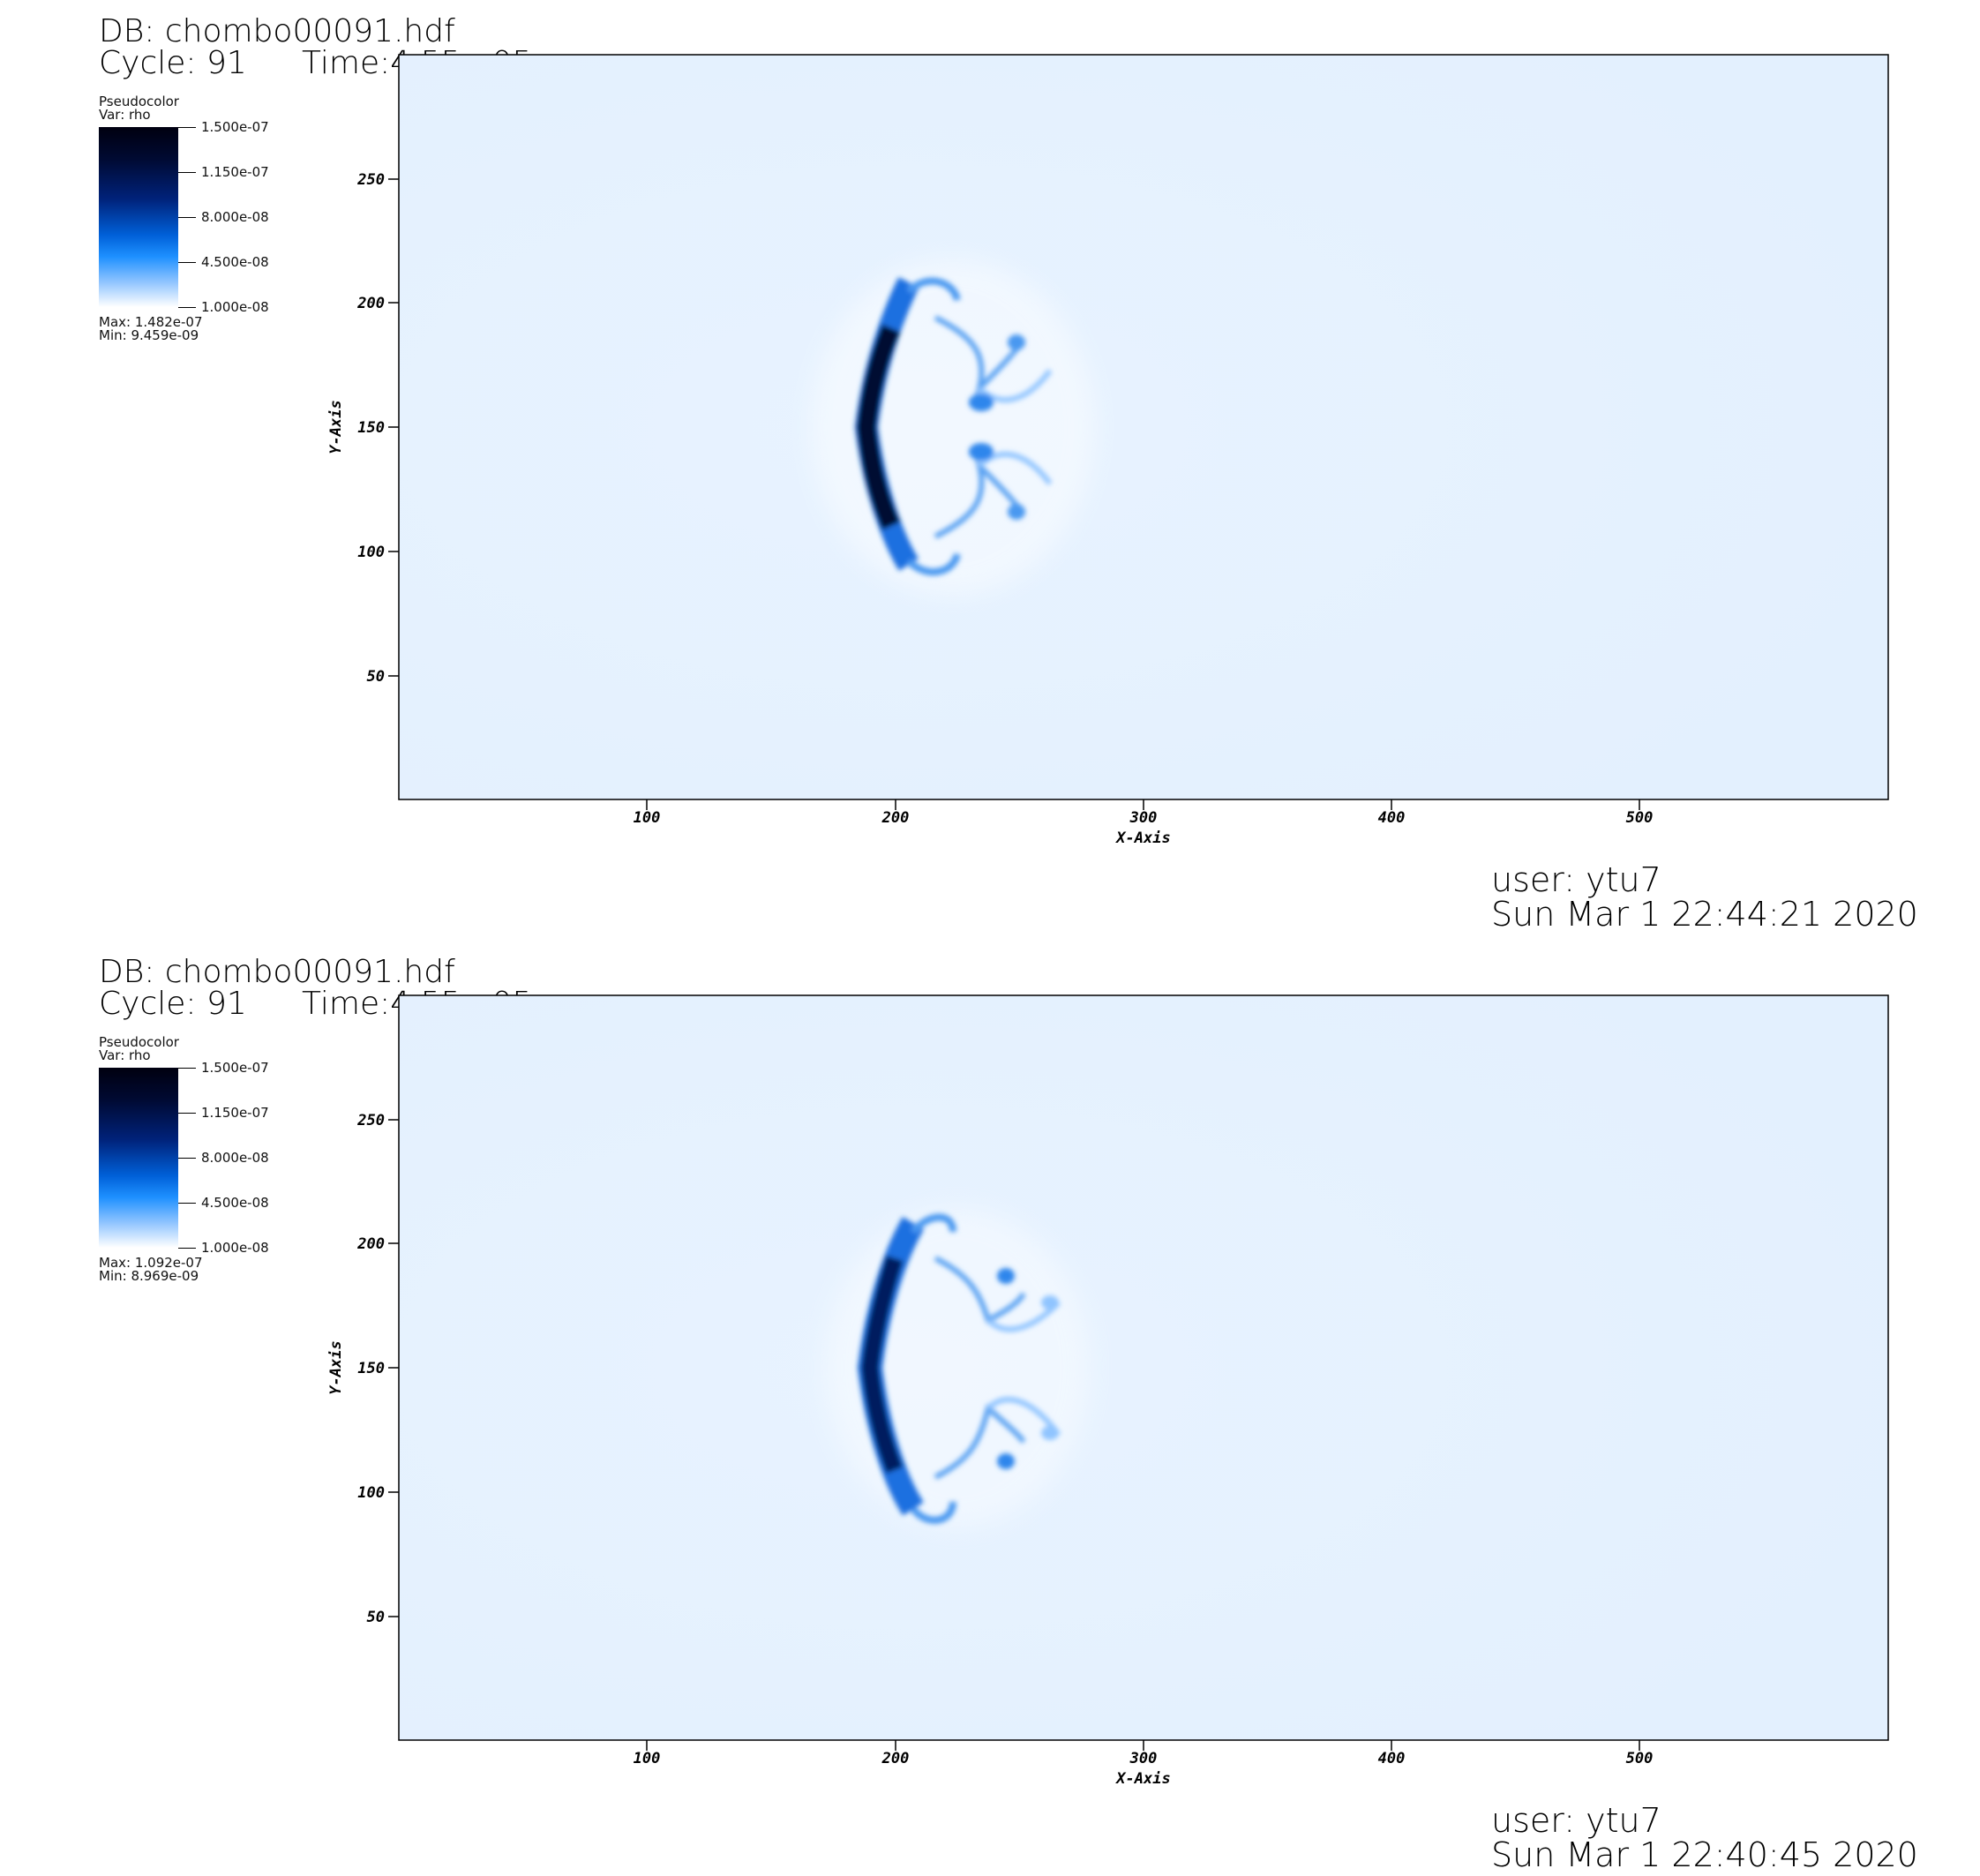 The image size is (1980, 1876). Describe the element at coordinates (149, 1276) in the screenshot. I see `min-label: Min: 8.969e-09` at that location.